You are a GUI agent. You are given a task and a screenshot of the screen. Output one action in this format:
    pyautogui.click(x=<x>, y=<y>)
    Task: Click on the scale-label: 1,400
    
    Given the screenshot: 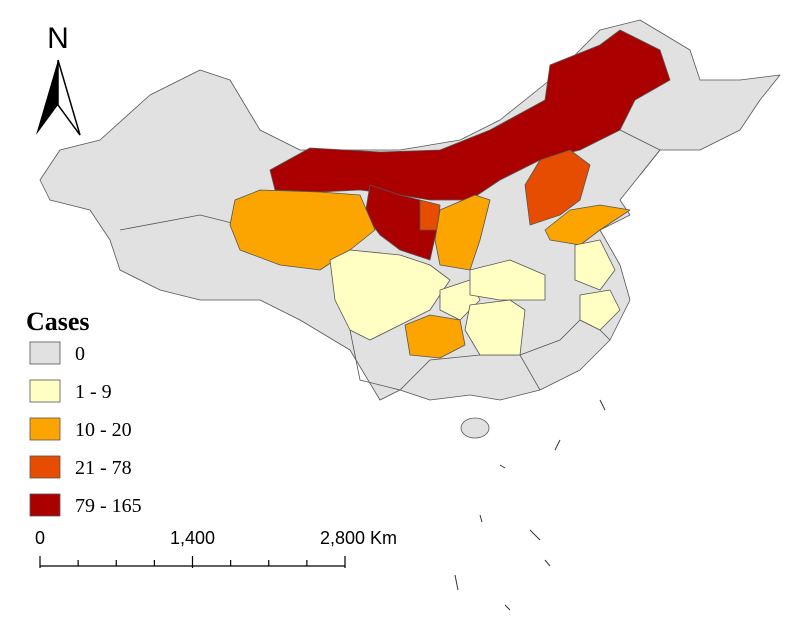 What is the action you would take?
    pyautogui.click(x=192, y=538)
    